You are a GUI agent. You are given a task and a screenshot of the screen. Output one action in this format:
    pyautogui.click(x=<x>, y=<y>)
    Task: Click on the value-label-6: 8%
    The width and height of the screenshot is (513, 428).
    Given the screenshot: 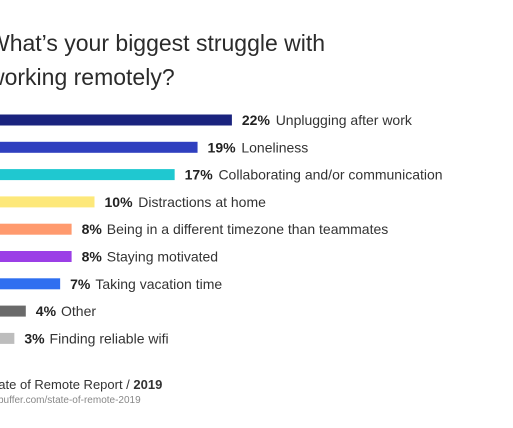 What is the action you would take?
    pyautogui.click(x=92, y=257)
    